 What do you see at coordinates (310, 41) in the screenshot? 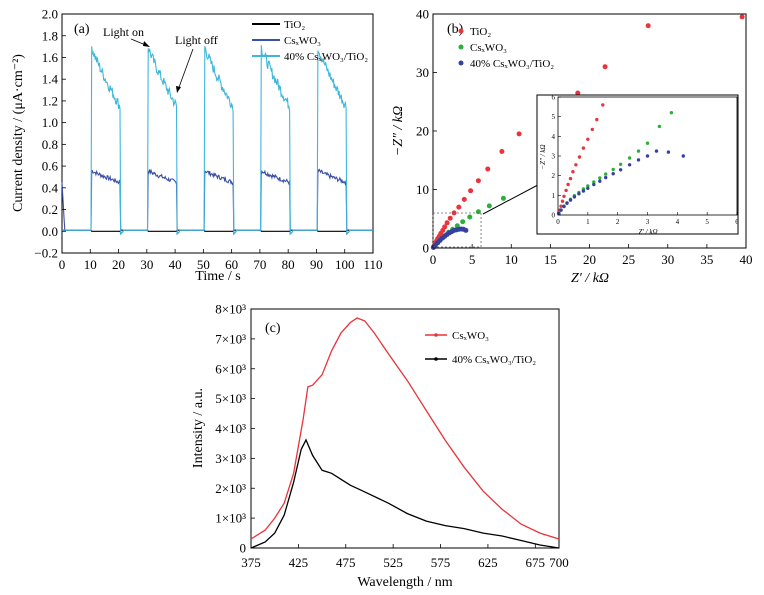
I see `panel-a-legend: TiO₂ CsₓWO₃ 40% CsₓWO₃/TiO₂` at bounding box center [310, 41].